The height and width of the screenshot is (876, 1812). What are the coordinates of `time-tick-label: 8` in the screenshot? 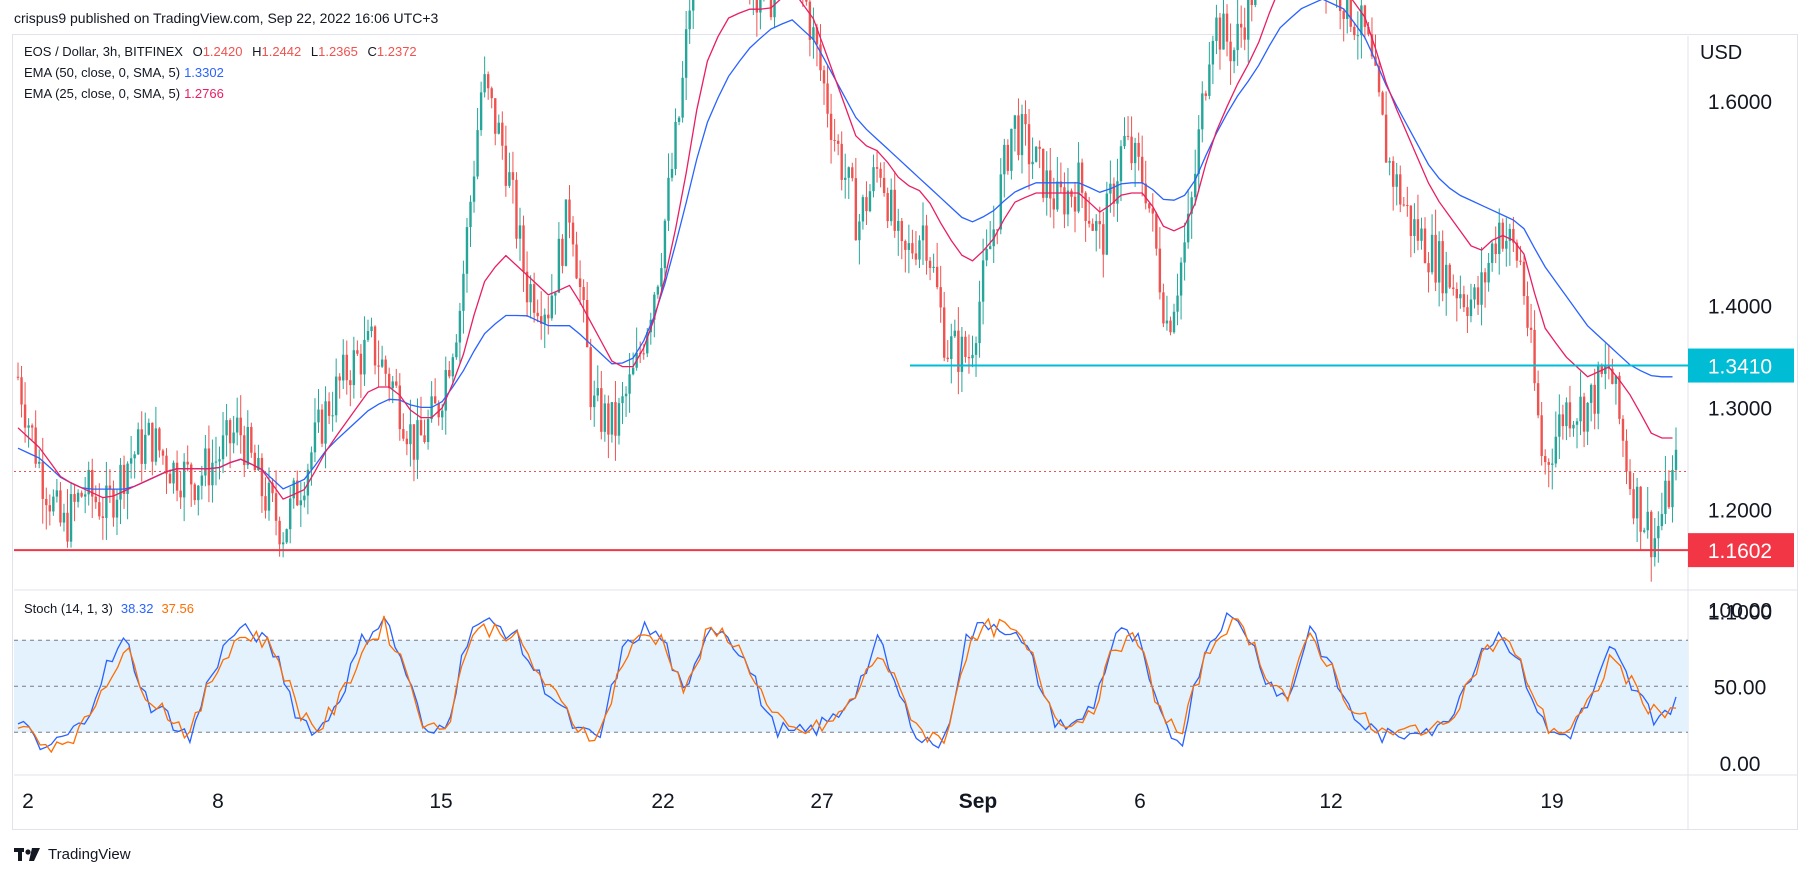 It's located at (218, 801).